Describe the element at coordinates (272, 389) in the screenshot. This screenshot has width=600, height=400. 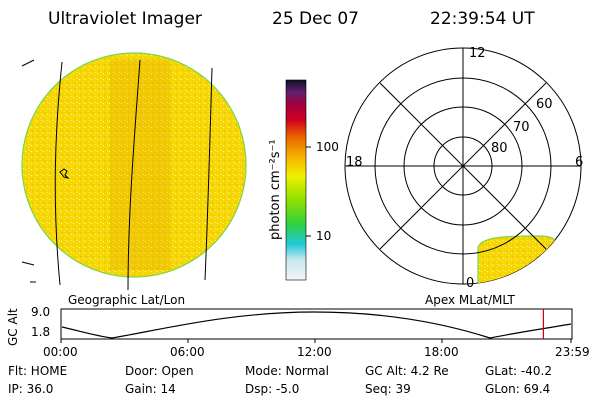
I see `dsp-value: Dsp: -5.0` at that location.